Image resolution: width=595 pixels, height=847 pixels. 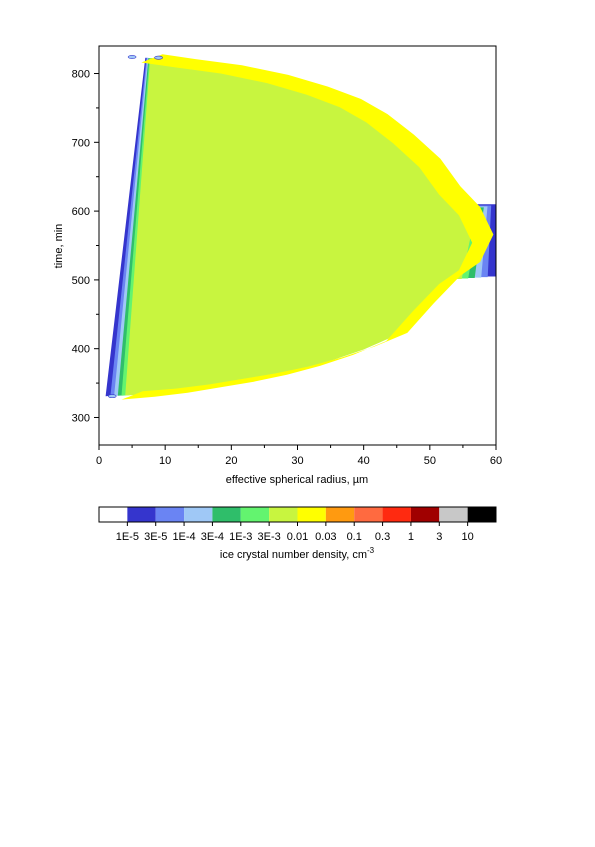 I want to click on colorbar-tick-label: 1E-5, so click(x=127, y=537).